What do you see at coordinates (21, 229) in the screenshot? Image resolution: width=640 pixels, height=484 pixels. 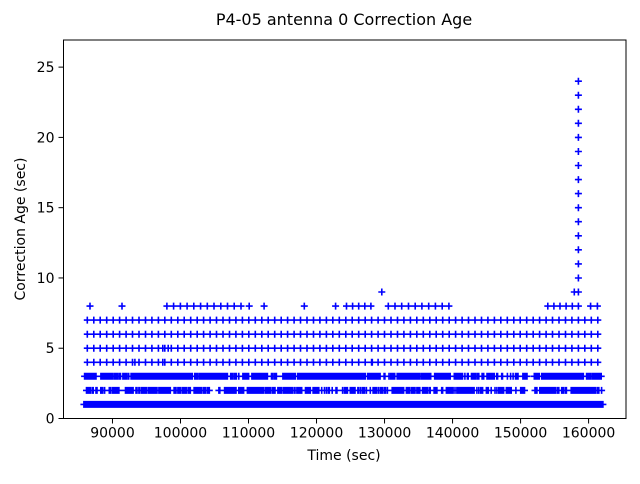 I see `y-axis-label: Correction Age (sec)` at bounding box center [21, 229].